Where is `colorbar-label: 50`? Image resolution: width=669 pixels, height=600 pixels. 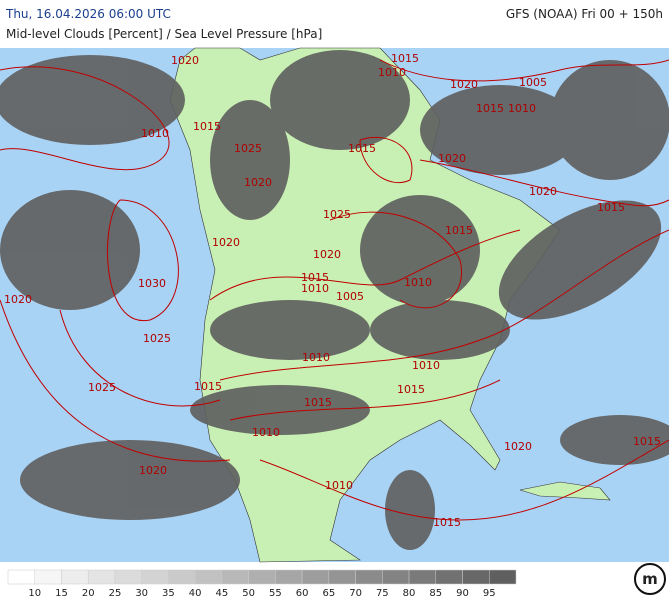
colorbar-label: 50 is located at coordinates (248, 593).